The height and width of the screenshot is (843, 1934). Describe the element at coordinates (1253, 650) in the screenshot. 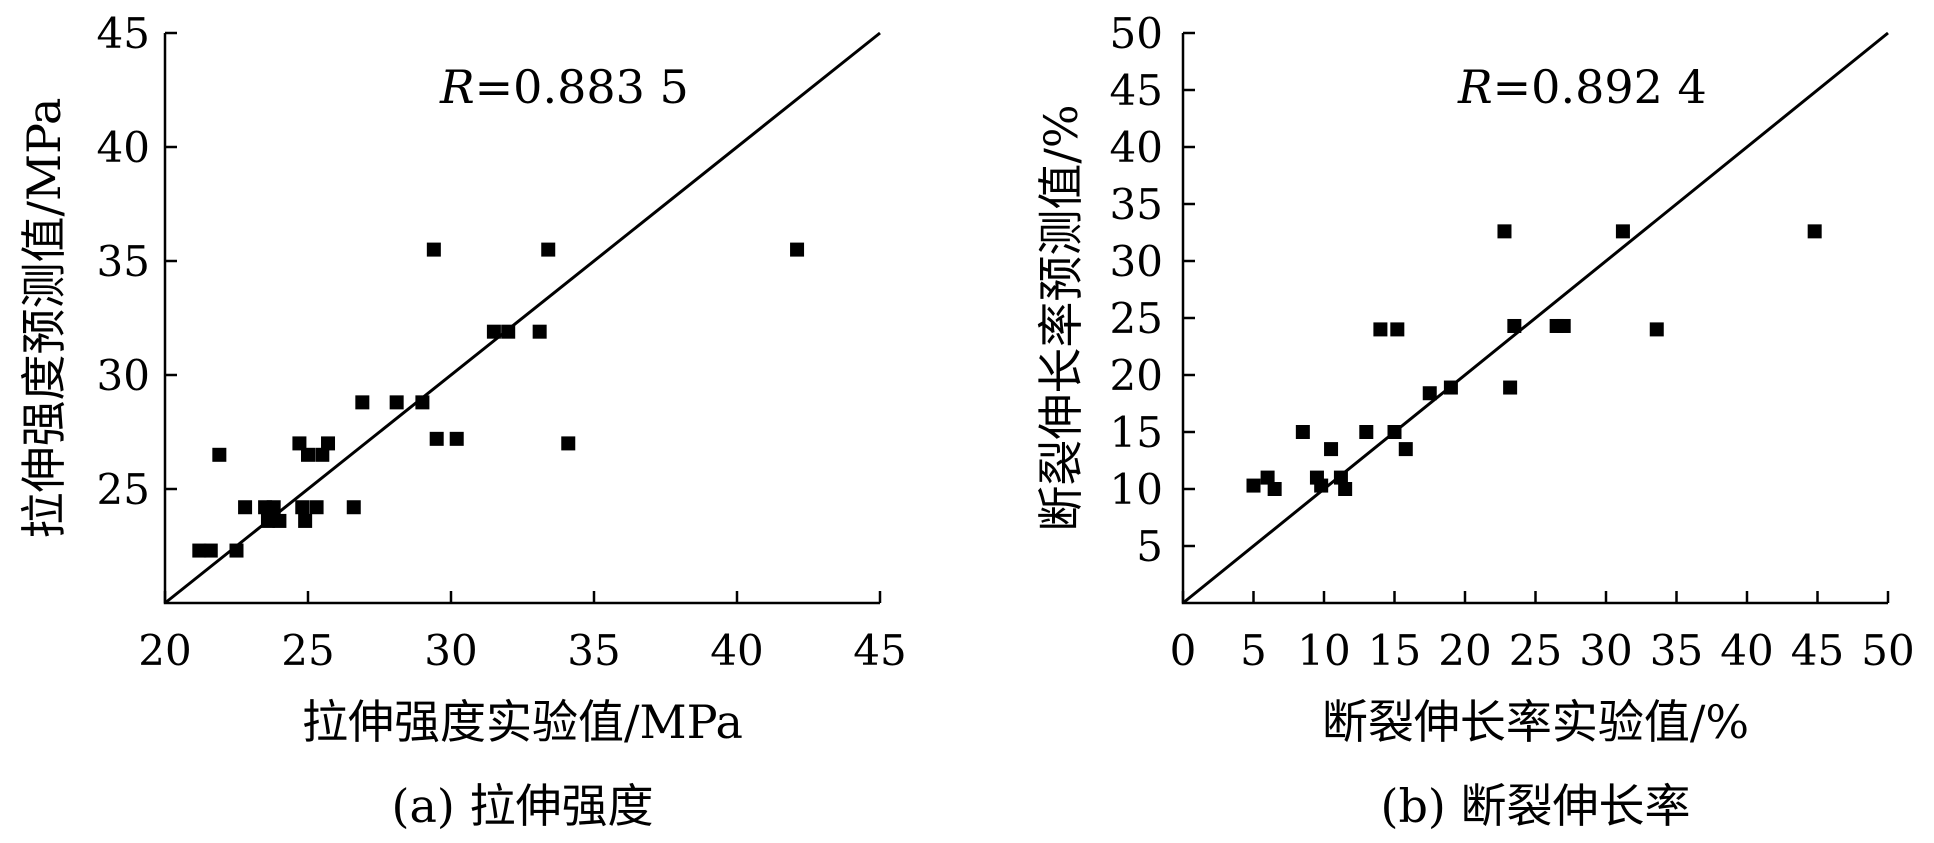

I see `x-tick-label: 5` at that location.